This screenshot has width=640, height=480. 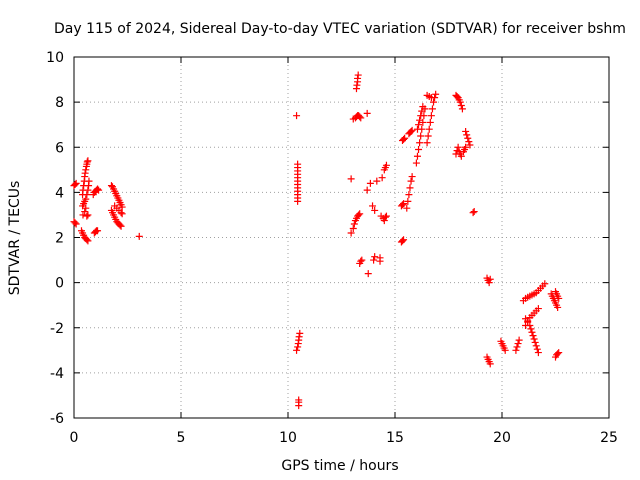 I want to click on x-tick-label: 5, so click(x=181, y=438).